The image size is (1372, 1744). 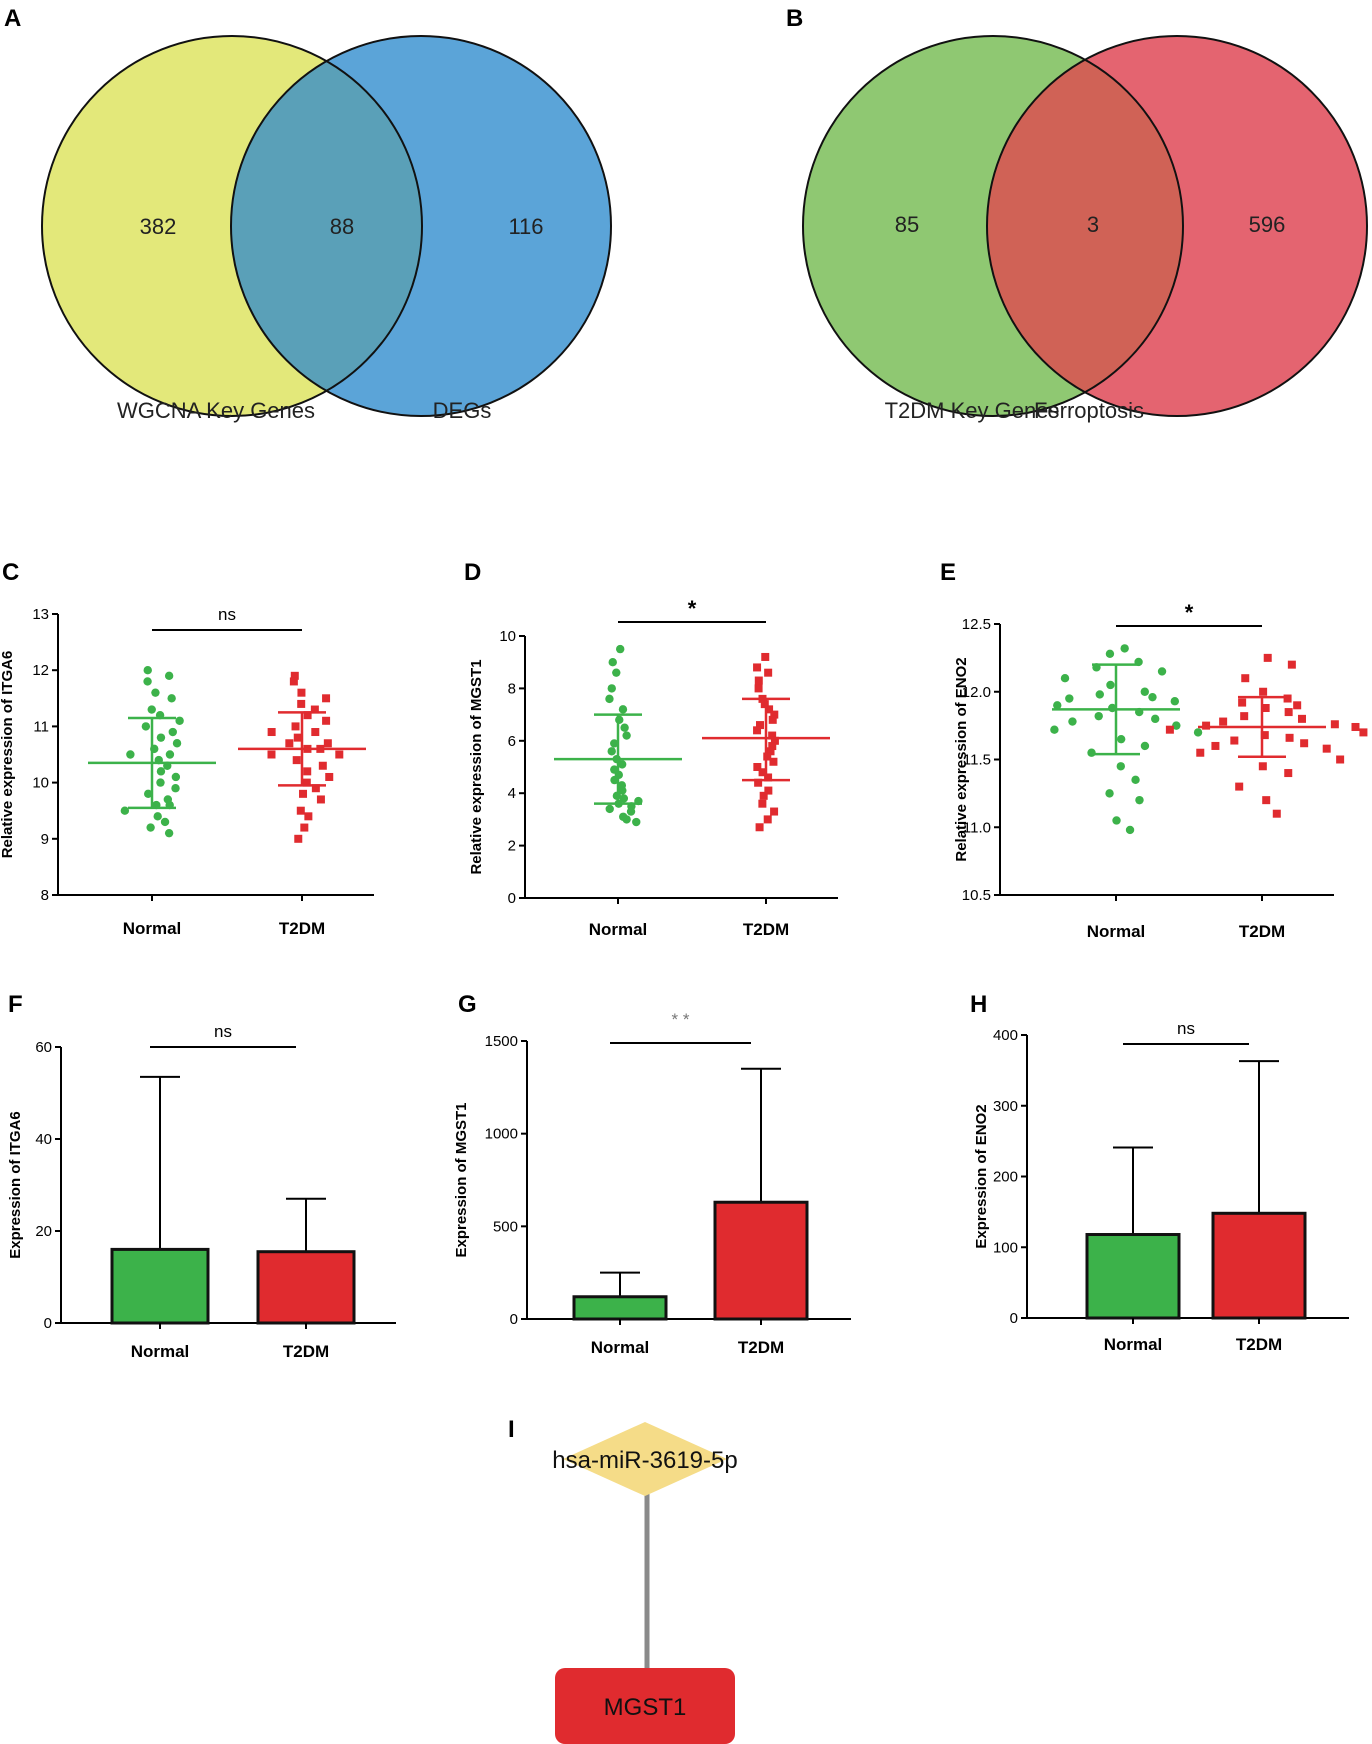 What do you see at coordinates (467, 1004) in the screenshot?
I see `panel-label-g: G` at bounding box center [467, 1004].